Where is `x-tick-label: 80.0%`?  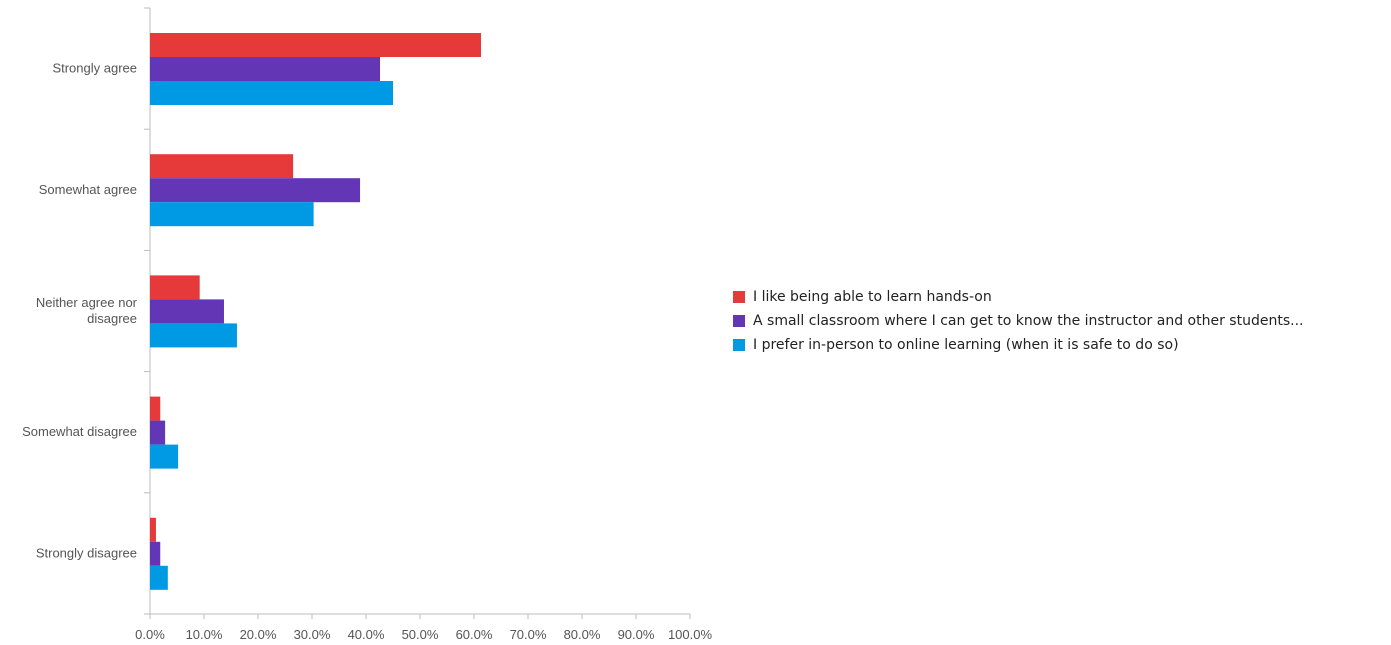
x-tick-label: 80.0% is located at coordinates (582, 634).